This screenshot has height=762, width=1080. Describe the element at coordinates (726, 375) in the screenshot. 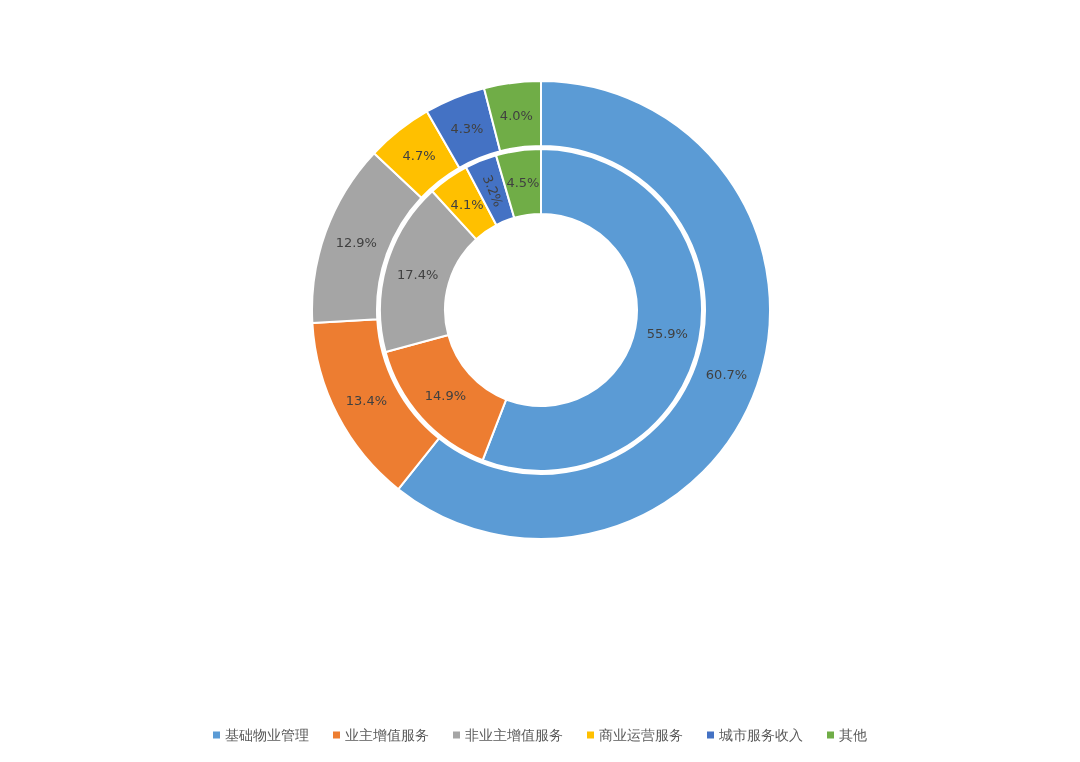

I see `data-label: 60.7%` at that location.